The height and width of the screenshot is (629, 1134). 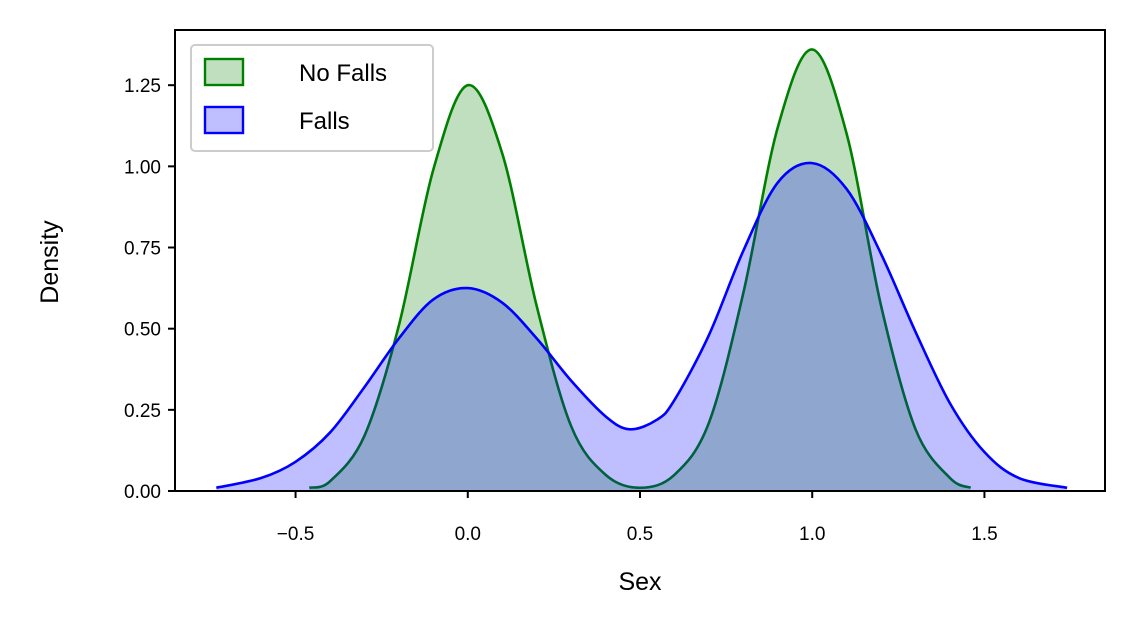 What do you see at coordinates (142, 167) in the screenshot?
I see `y-tick-label: 1.00` at bounding box center [142, 167].